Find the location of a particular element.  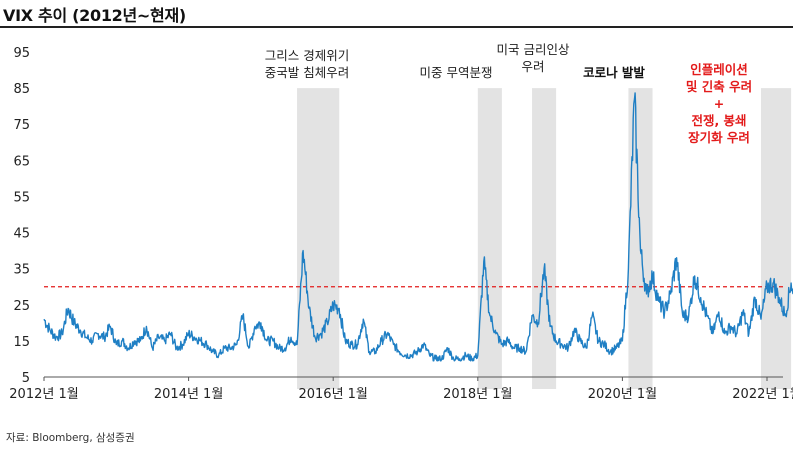

y-axis: 5 15 25 35 45 55 65 75 85 95 is located at coordinates (21, 216).